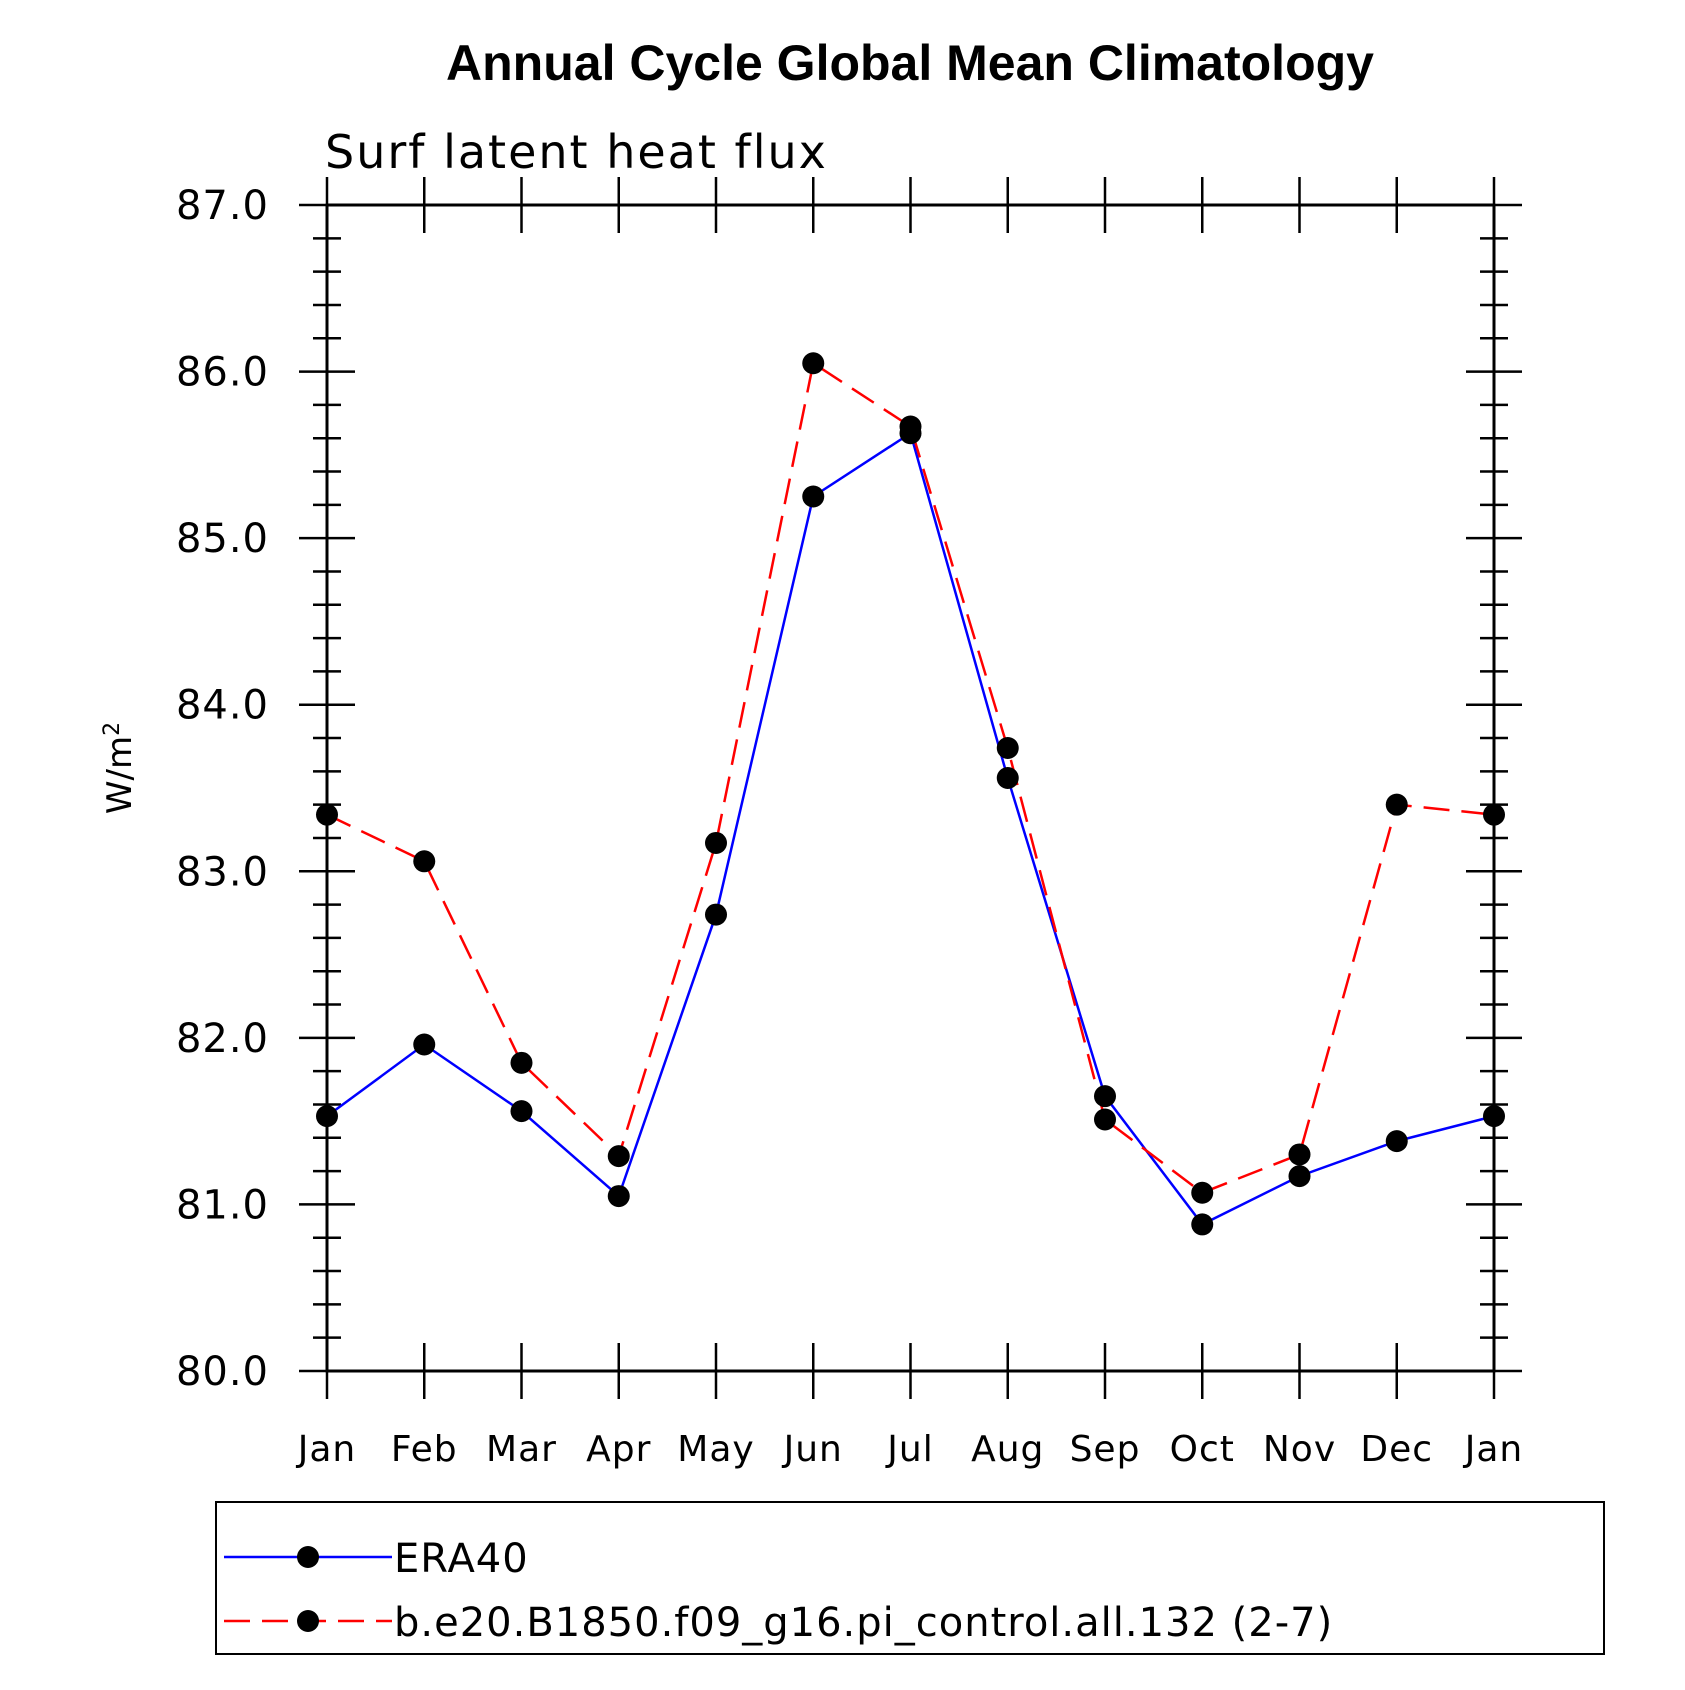  Describe the element at coordinates (521, 1449) in the screenshot. I see `x-tick-label: Mar` at that location.